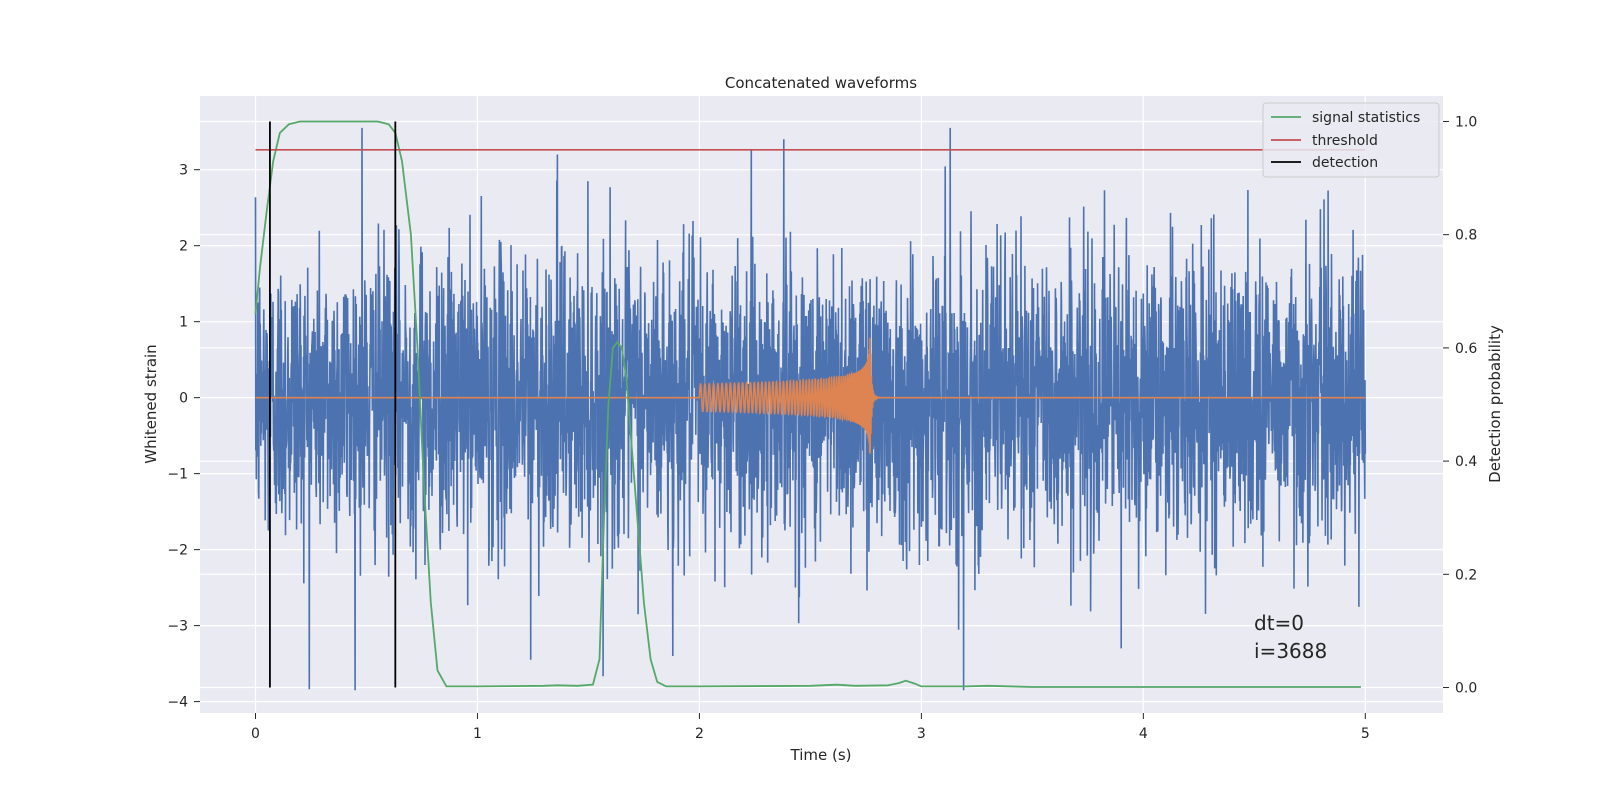  I want to click on y-tick-label-0: −4, so click(177, 703).